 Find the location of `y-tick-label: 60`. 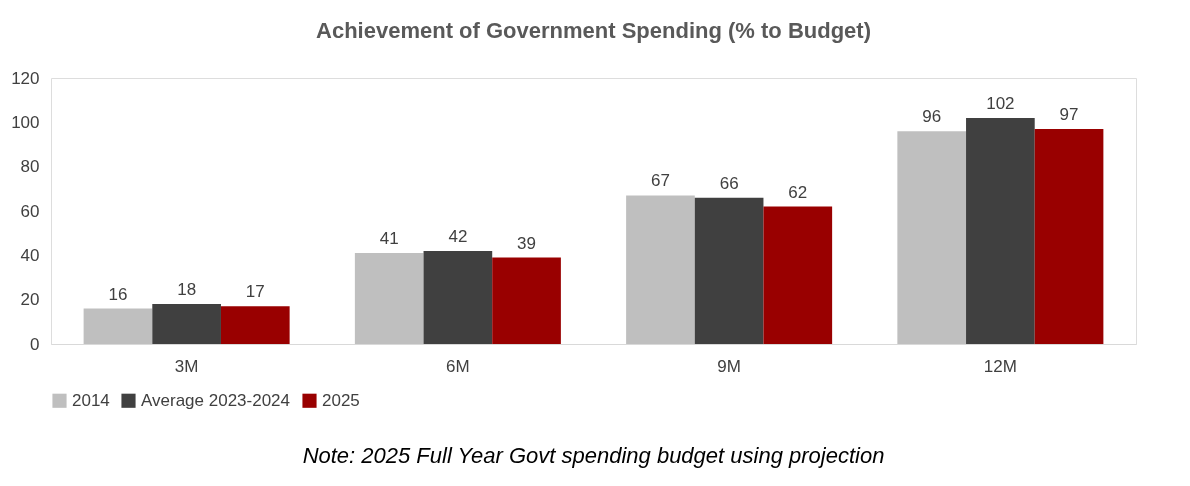

y-tick-label: 60 is located at coordinates (30, 211).